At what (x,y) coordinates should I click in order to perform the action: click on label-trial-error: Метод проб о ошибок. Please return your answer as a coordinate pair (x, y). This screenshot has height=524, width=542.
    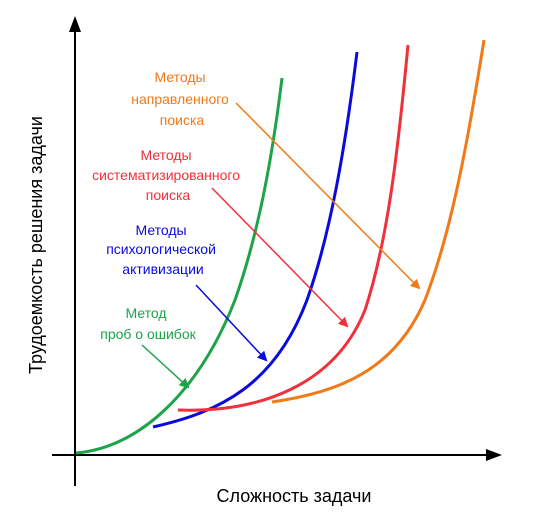
    Looking at the image, I should click on (148, 323).